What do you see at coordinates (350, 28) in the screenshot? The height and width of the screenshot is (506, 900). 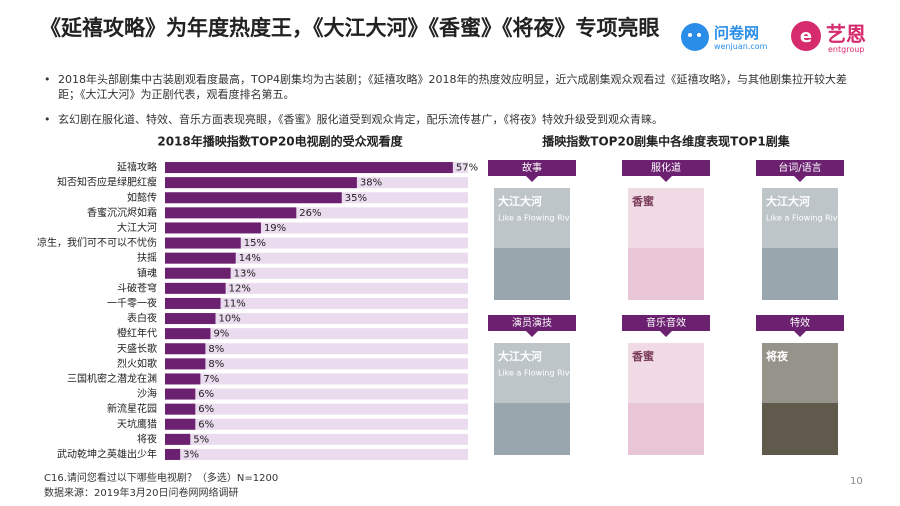 I see `slide-title: 《延禧攻略》为年度热度王，《大江大河》《香蜜》《将夜》专项亮眼` at bounding box center [350, 28].